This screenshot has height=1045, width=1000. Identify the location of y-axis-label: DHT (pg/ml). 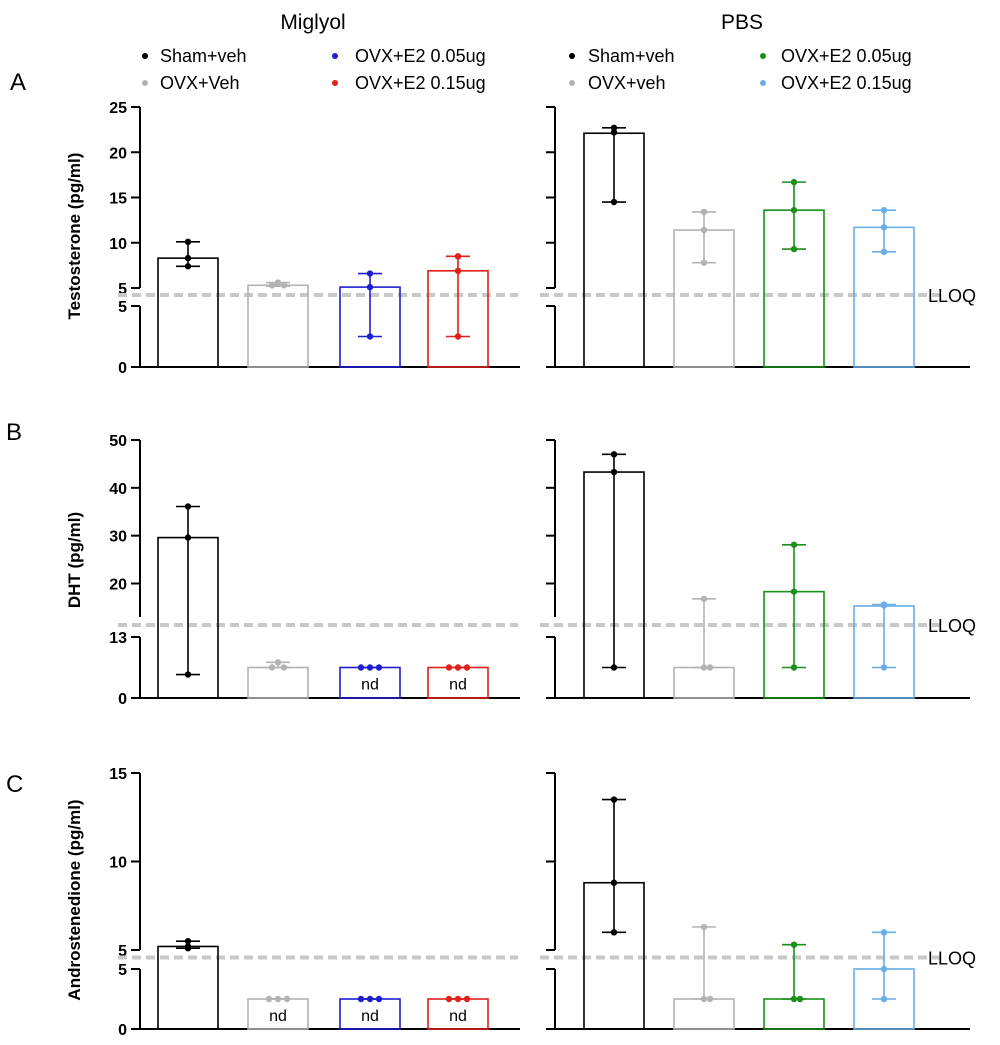
(74, 560).